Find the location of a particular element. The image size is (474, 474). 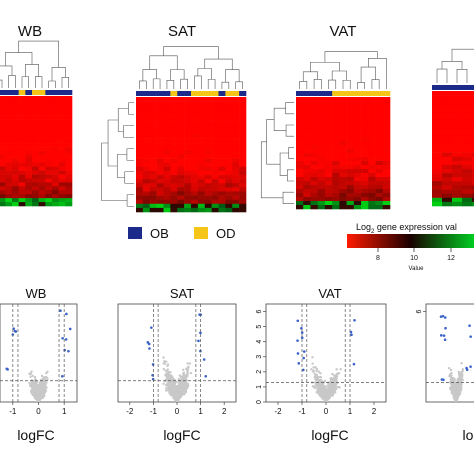

y-tick-label: 2 is located at coordinates (259, 372).